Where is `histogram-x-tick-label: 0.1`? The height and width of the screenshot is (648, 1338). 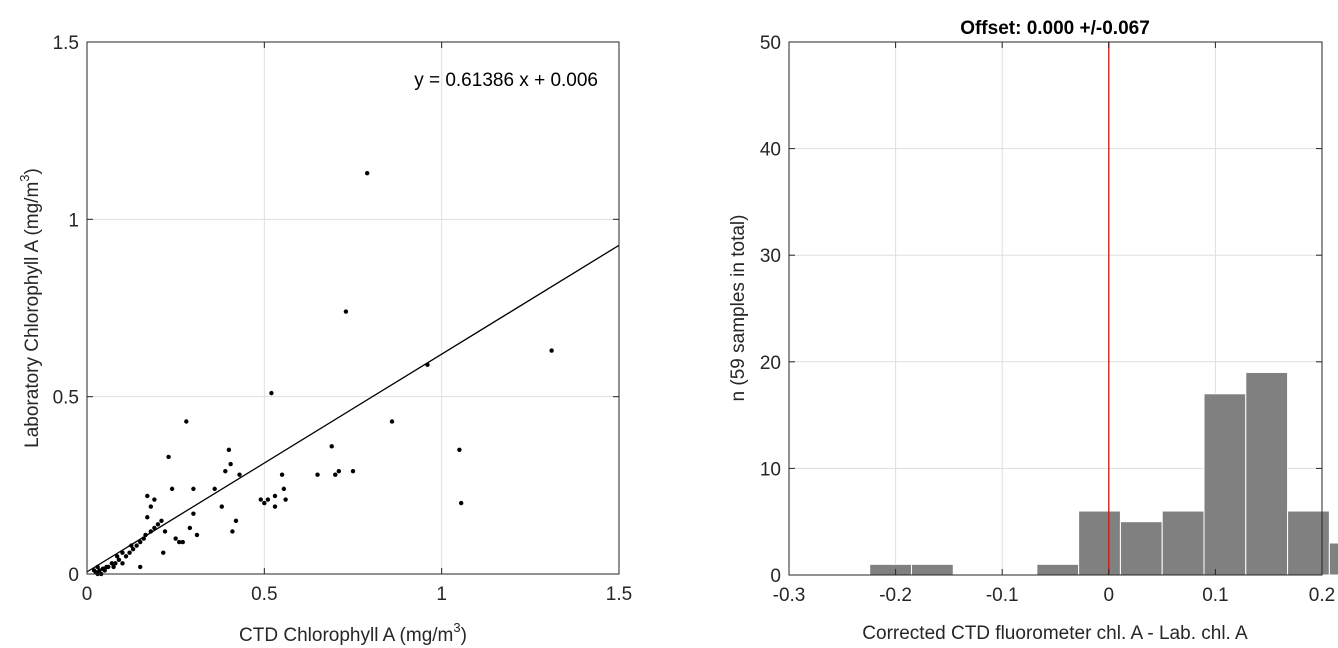
histogram-x-tick-label: 0.1 is located at coordinates (1215, 595).